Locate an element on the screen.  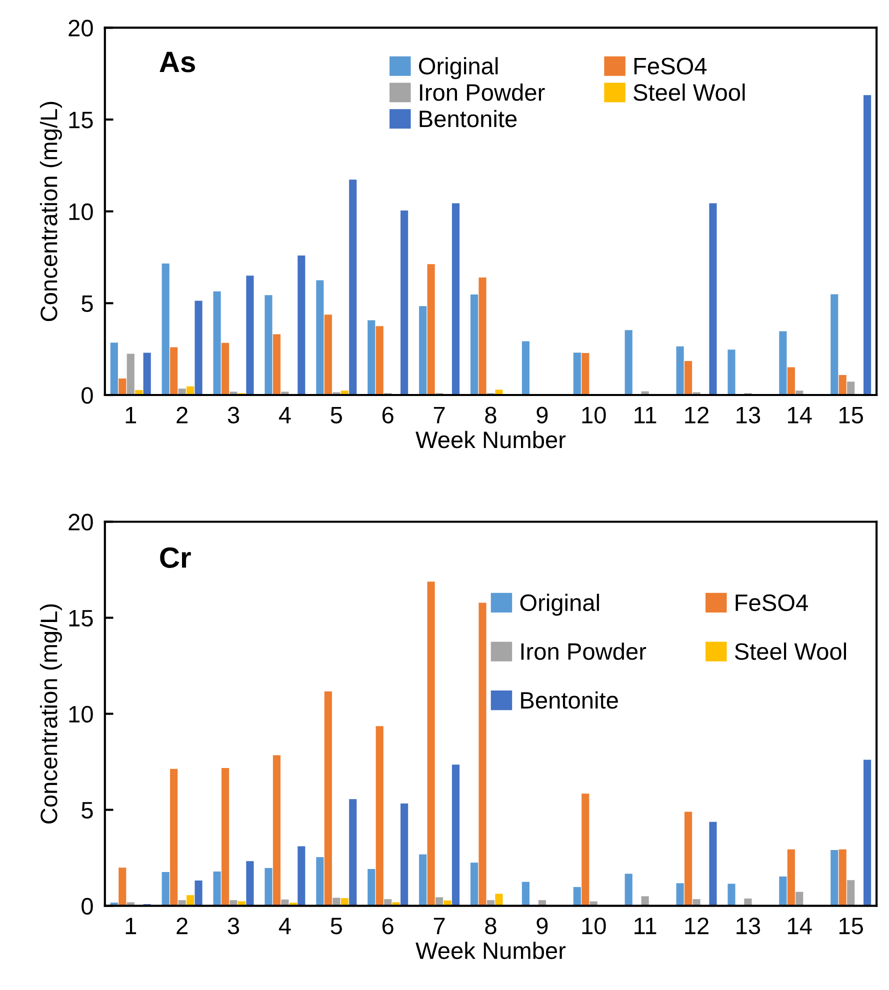
text: Cr is located at coordinates (175, 557).